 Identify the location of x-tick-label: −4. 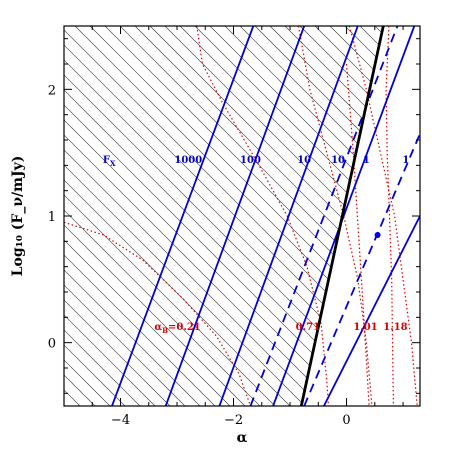
(120, 420).